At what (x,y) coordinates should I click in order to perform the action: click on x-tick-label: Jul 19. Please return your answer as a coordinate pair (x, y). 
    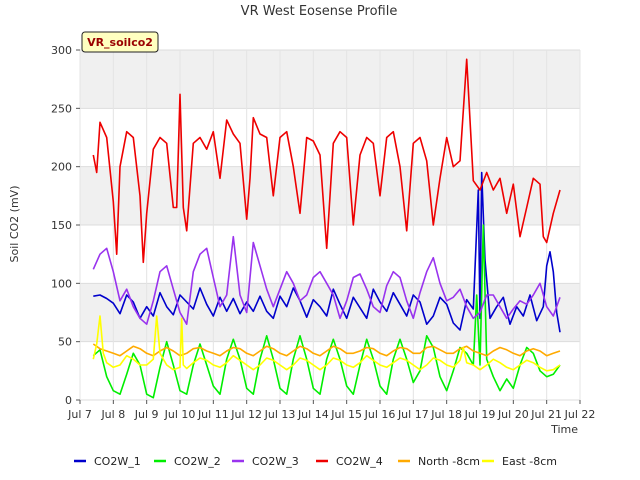
    Looking at the image, I should click on (480, 414).